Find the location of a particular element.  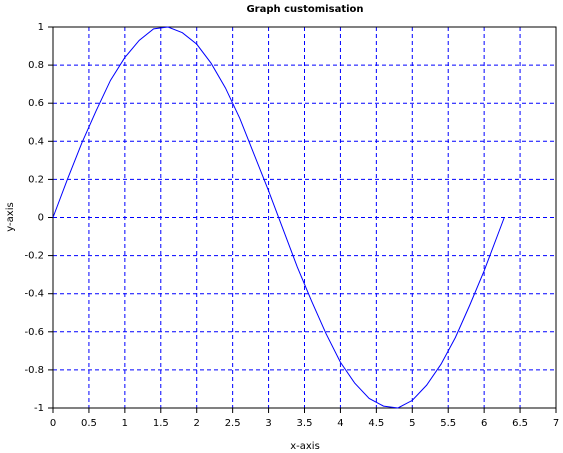

x-tick-label: 2 is located at coordinates (197, 423).